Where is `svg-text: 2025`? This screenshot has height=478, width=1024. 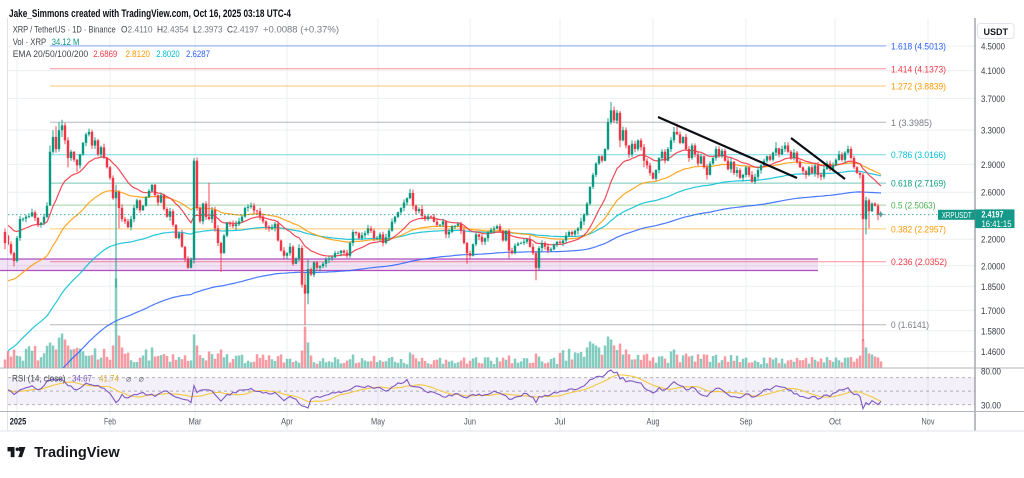 svg-text: 2025 is located at coordinates (18, 422).